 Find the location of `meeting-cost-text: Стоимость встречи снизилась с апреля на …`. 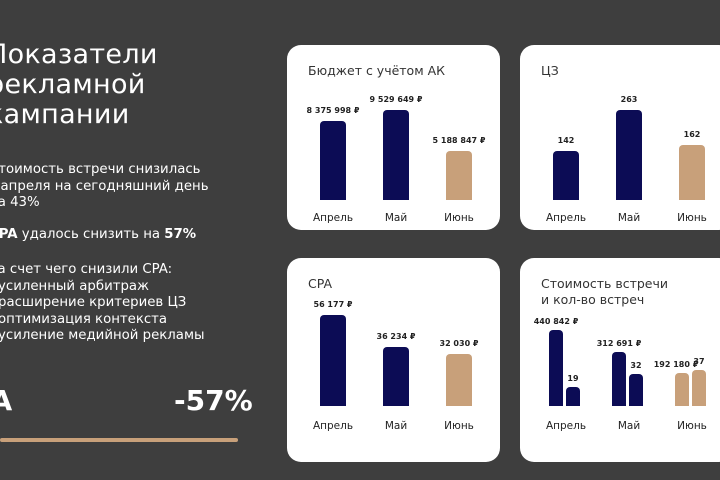

meeting-cost-text: Стоимость встречи снизилась с апреля на … is located at coordinates (104, 186).